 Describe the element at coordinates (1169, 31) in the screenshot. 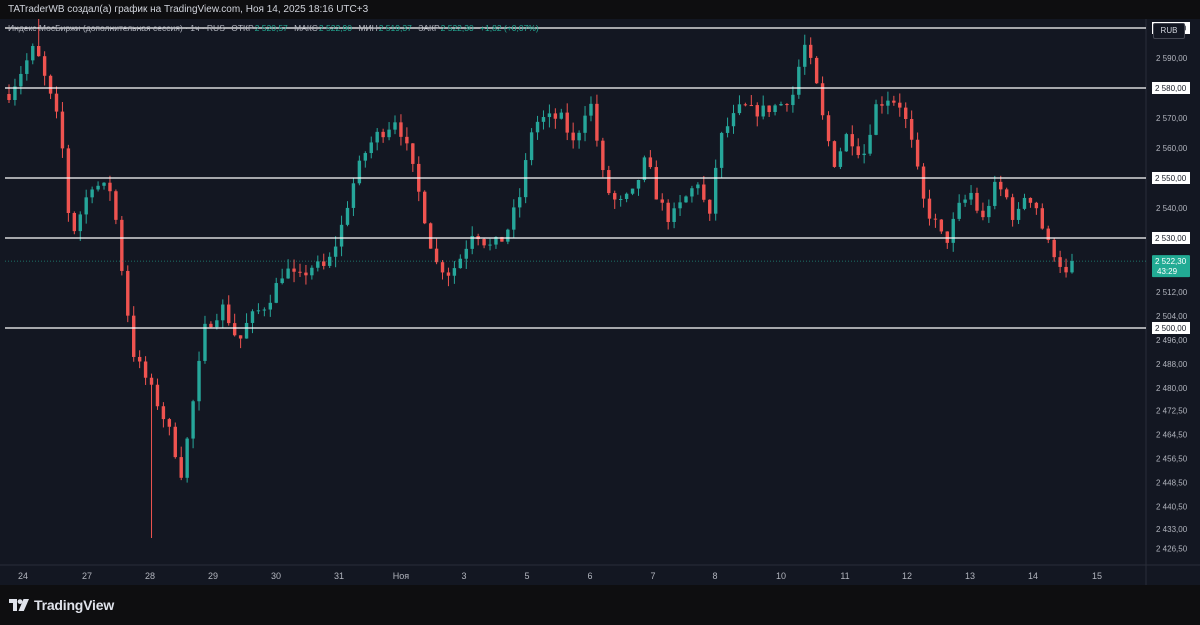

I see `currency-button: RUB` at that location.